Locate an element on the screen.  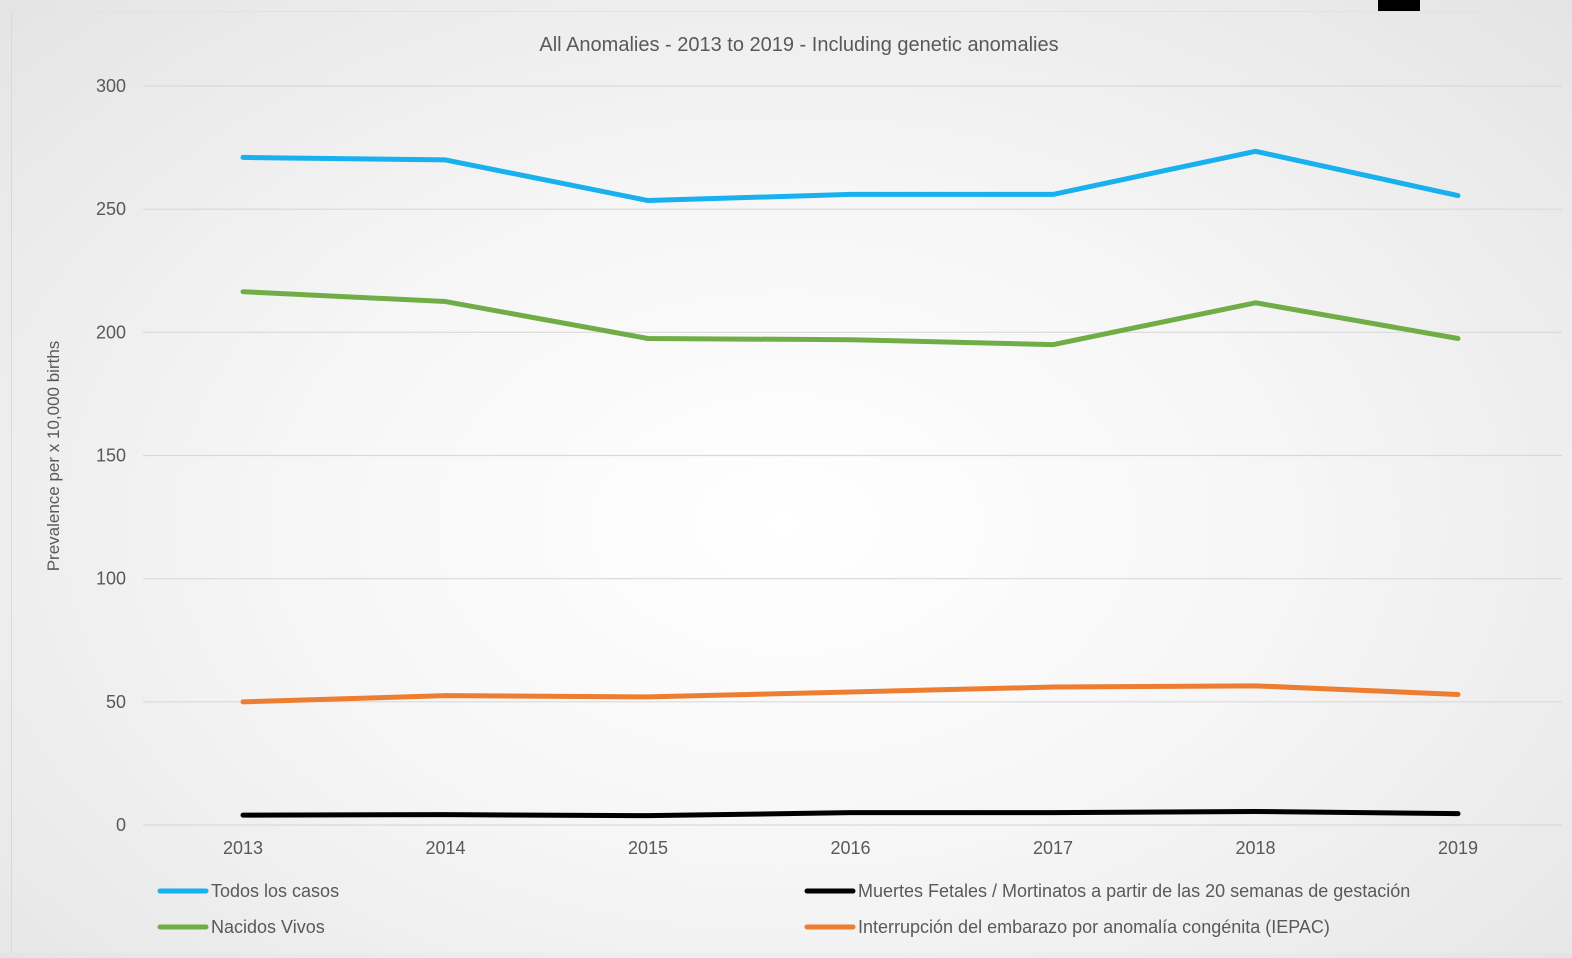
x-tick-label: 2017 is located at coordinates (1053, 848).